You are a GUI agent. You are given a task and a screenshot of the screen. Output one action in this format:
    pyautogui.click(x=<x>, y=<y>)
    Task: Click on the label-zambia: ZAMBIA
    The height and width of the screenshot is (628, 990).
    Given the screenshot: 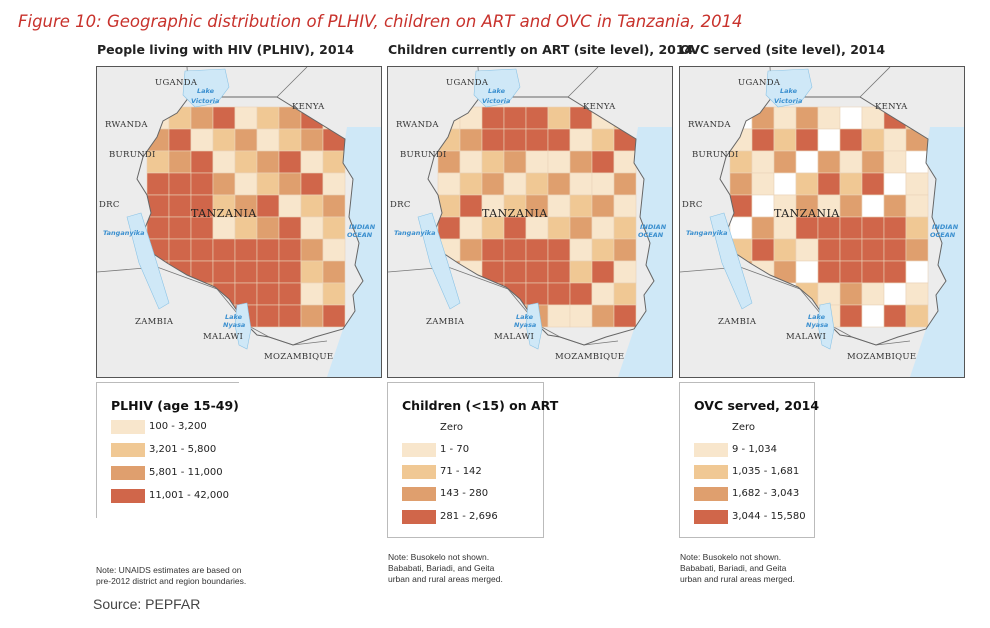 What is the action you would take?
    pyautogui.click(x=154, y=322)
    